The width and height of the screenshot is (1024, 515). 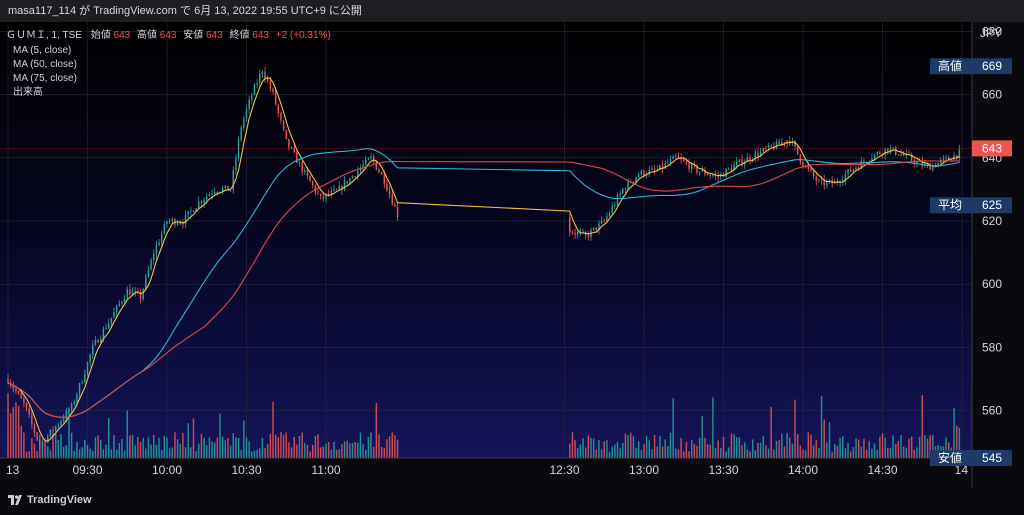 What do you see at coordinates (167, 470) in the screenshot?
I see `time-tick-label: 10:00` at bounding box center [167, 470].